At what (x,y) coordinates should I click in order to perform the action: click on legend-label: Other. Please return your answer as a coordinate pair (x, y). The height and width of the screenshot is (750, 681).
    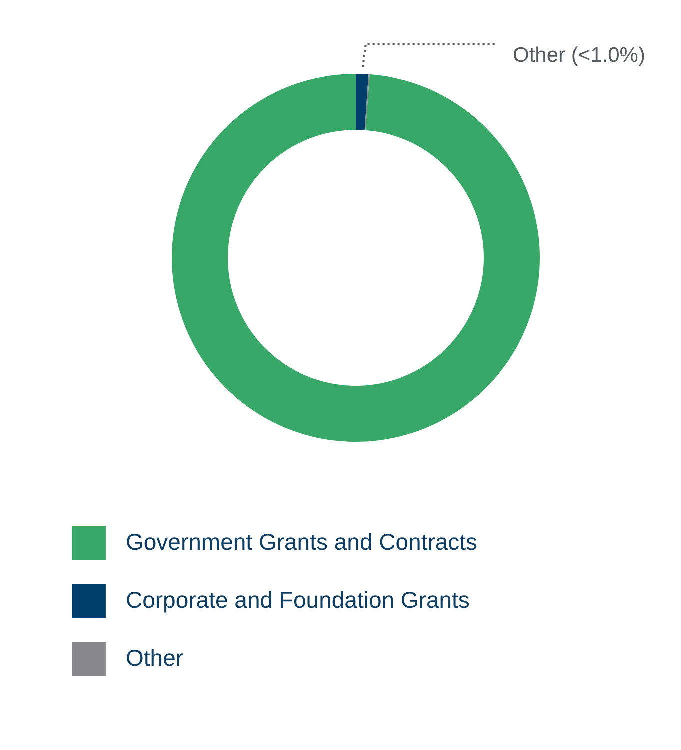
    Looking at the image, I should click on (155, 658).